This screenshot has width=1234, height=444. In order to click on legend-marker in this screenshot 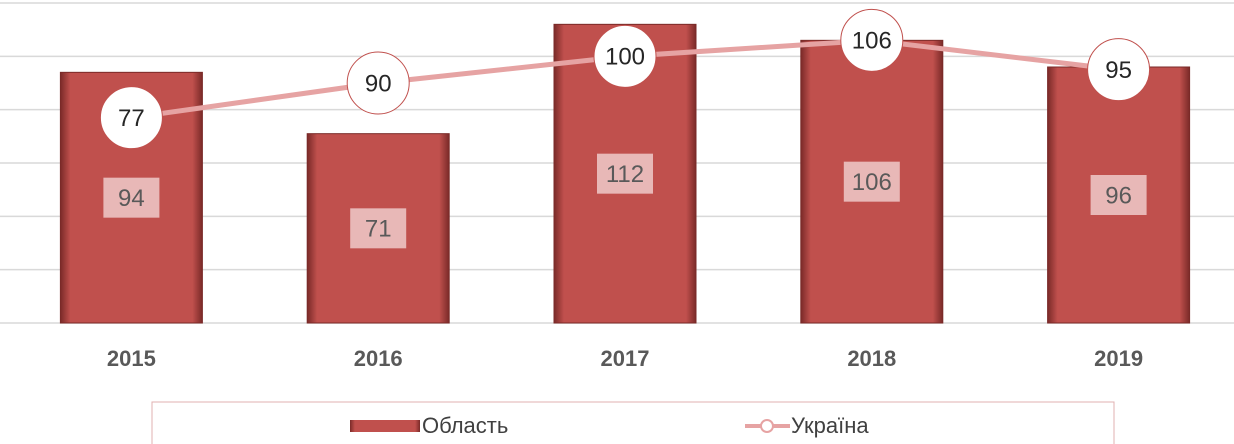, I will do `click(767, 426)`.